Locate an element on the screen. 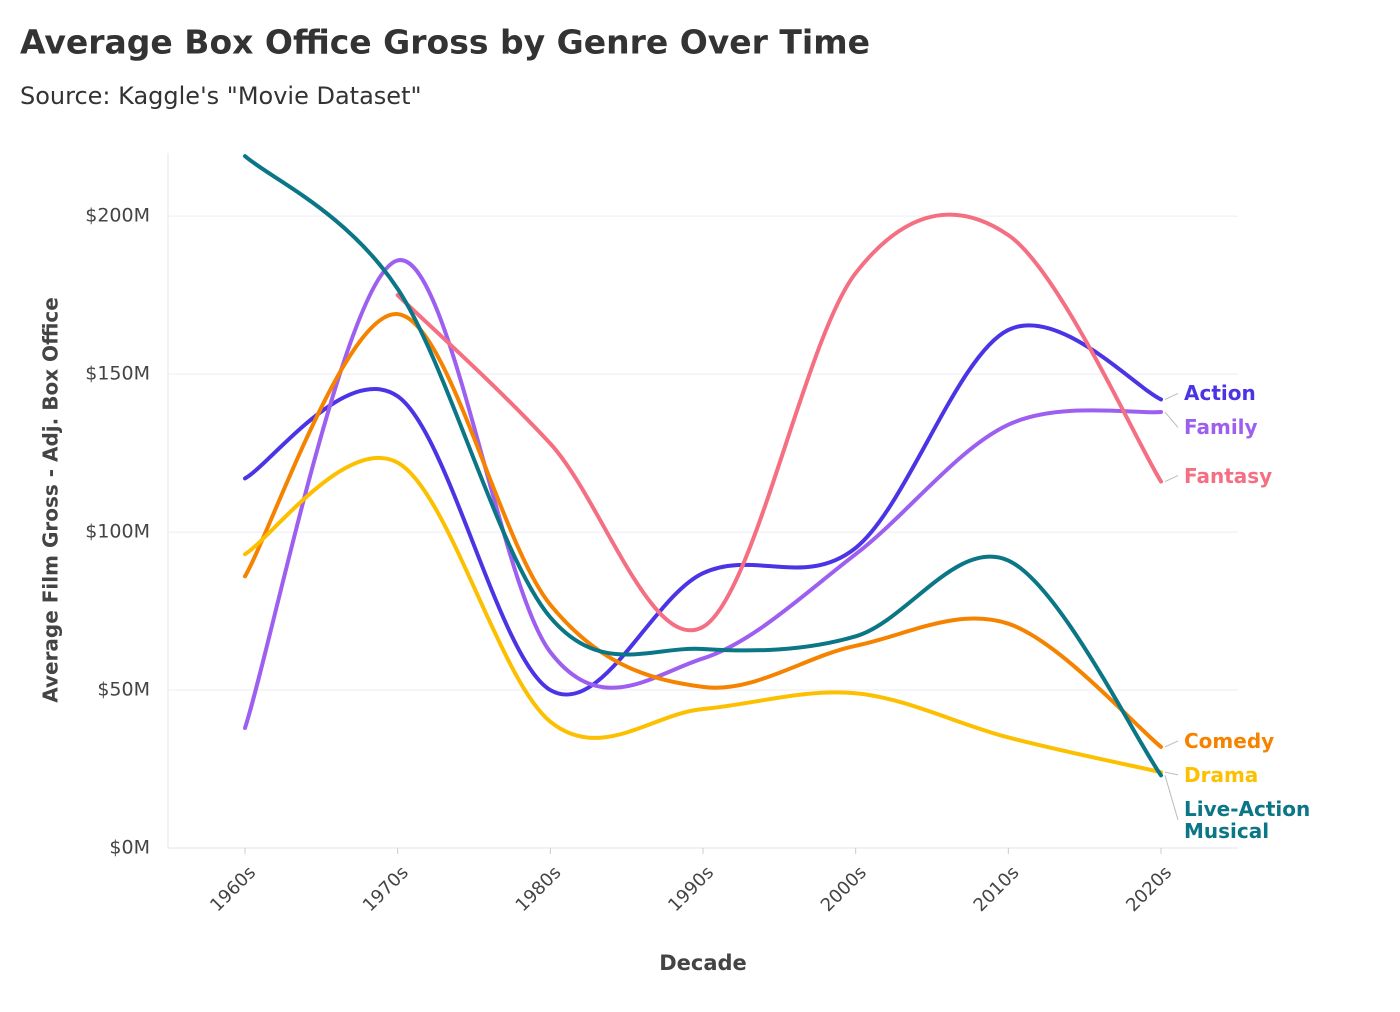  series-label: Fantasy is located at coordinates (1228, 475).